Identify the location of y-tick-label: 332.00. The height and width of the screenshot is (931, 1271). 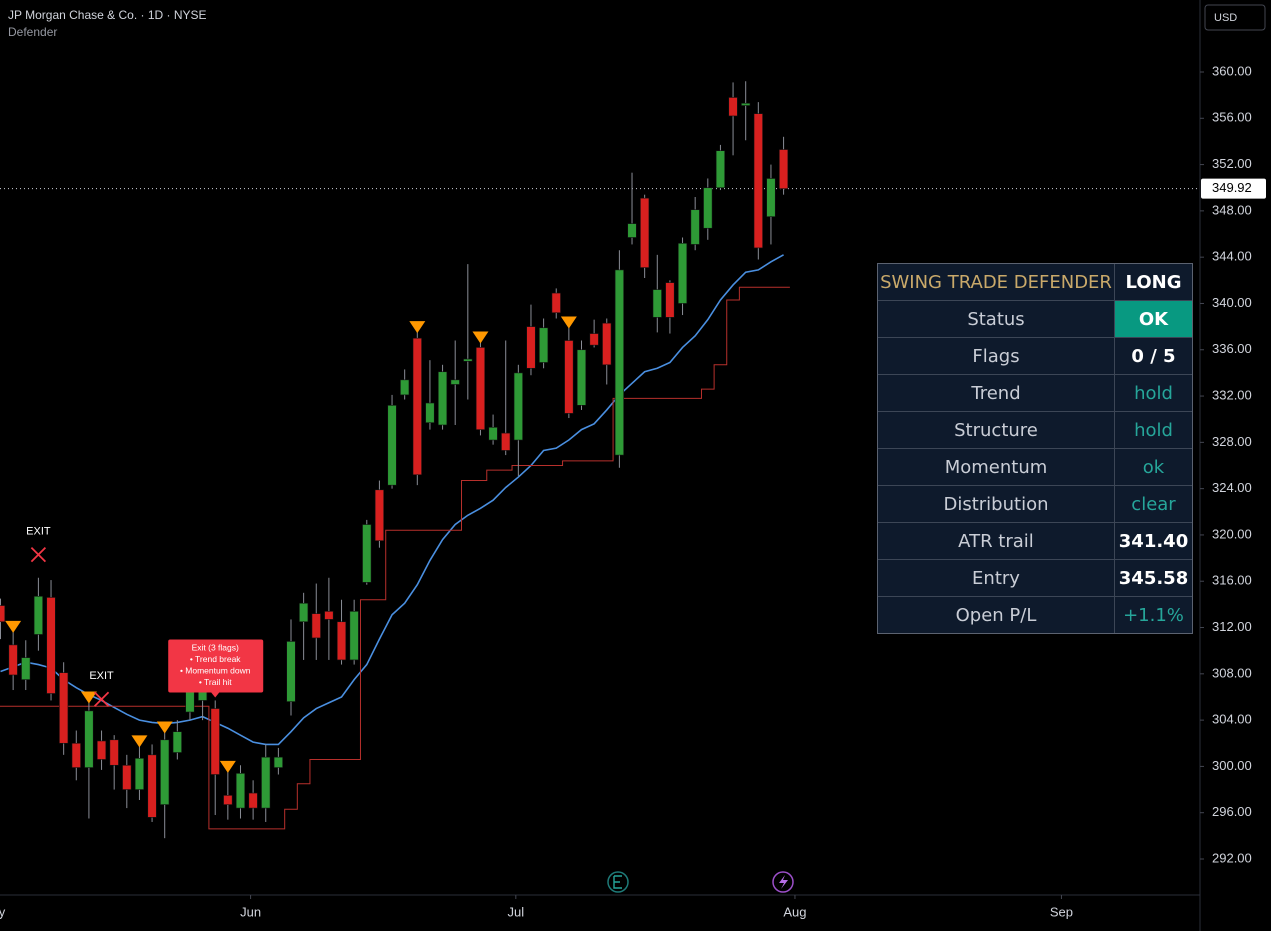
(1232, 394).